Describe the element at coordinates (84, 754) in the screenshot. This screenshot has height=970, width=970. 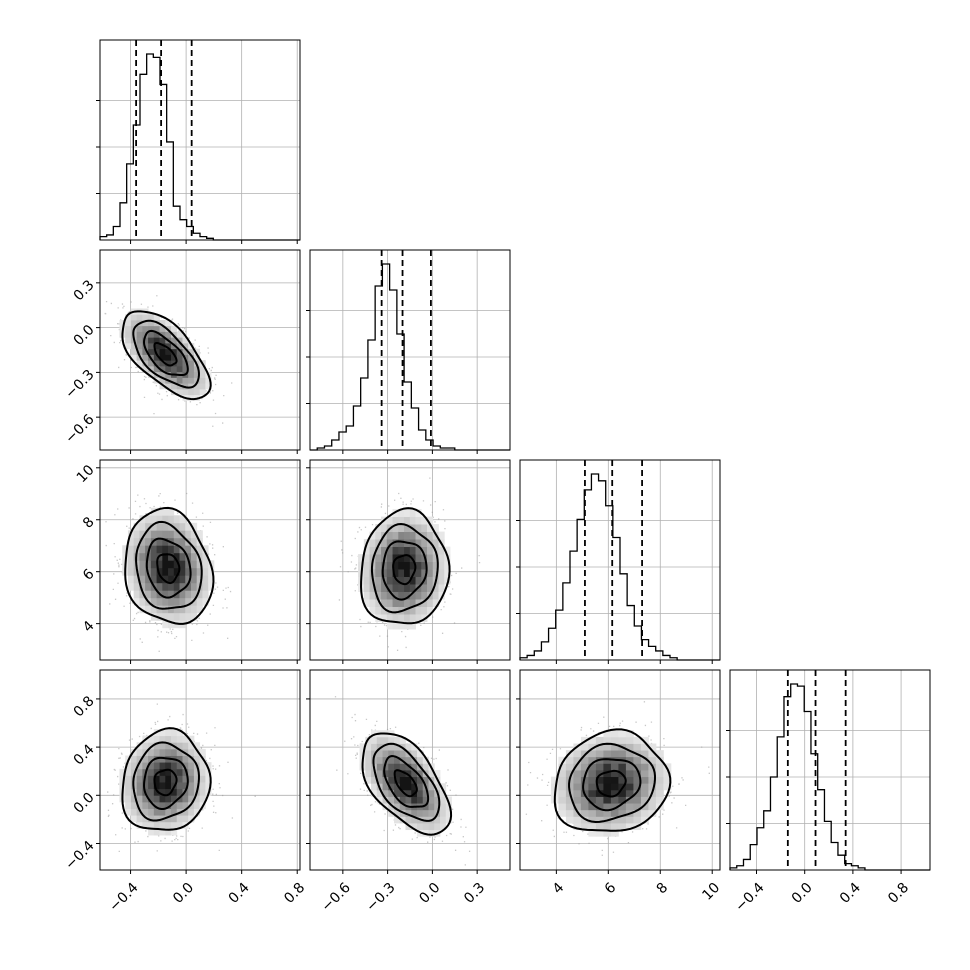
I see `y-tick-label: 0.4` at that location.